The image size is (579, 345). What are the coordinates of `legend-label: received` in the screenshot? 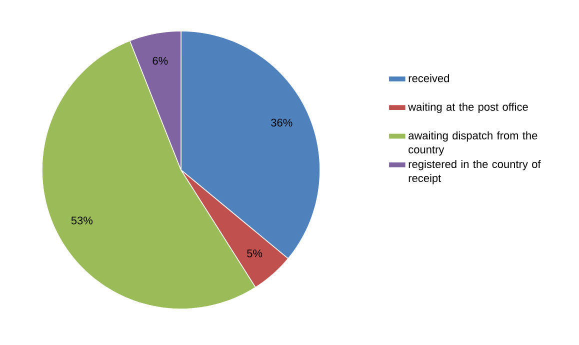 It's located at (428, 78).